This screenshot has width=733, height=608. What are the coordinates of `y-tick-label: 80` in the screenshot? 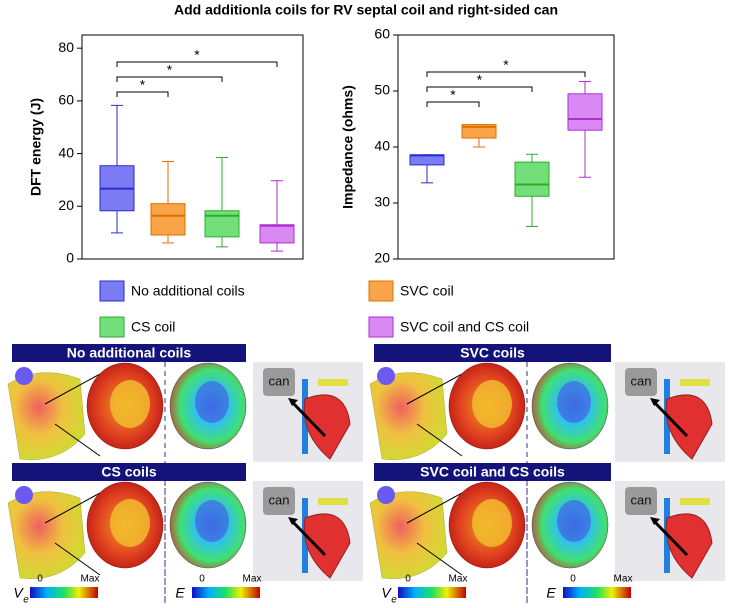 It's located at (66, 47).